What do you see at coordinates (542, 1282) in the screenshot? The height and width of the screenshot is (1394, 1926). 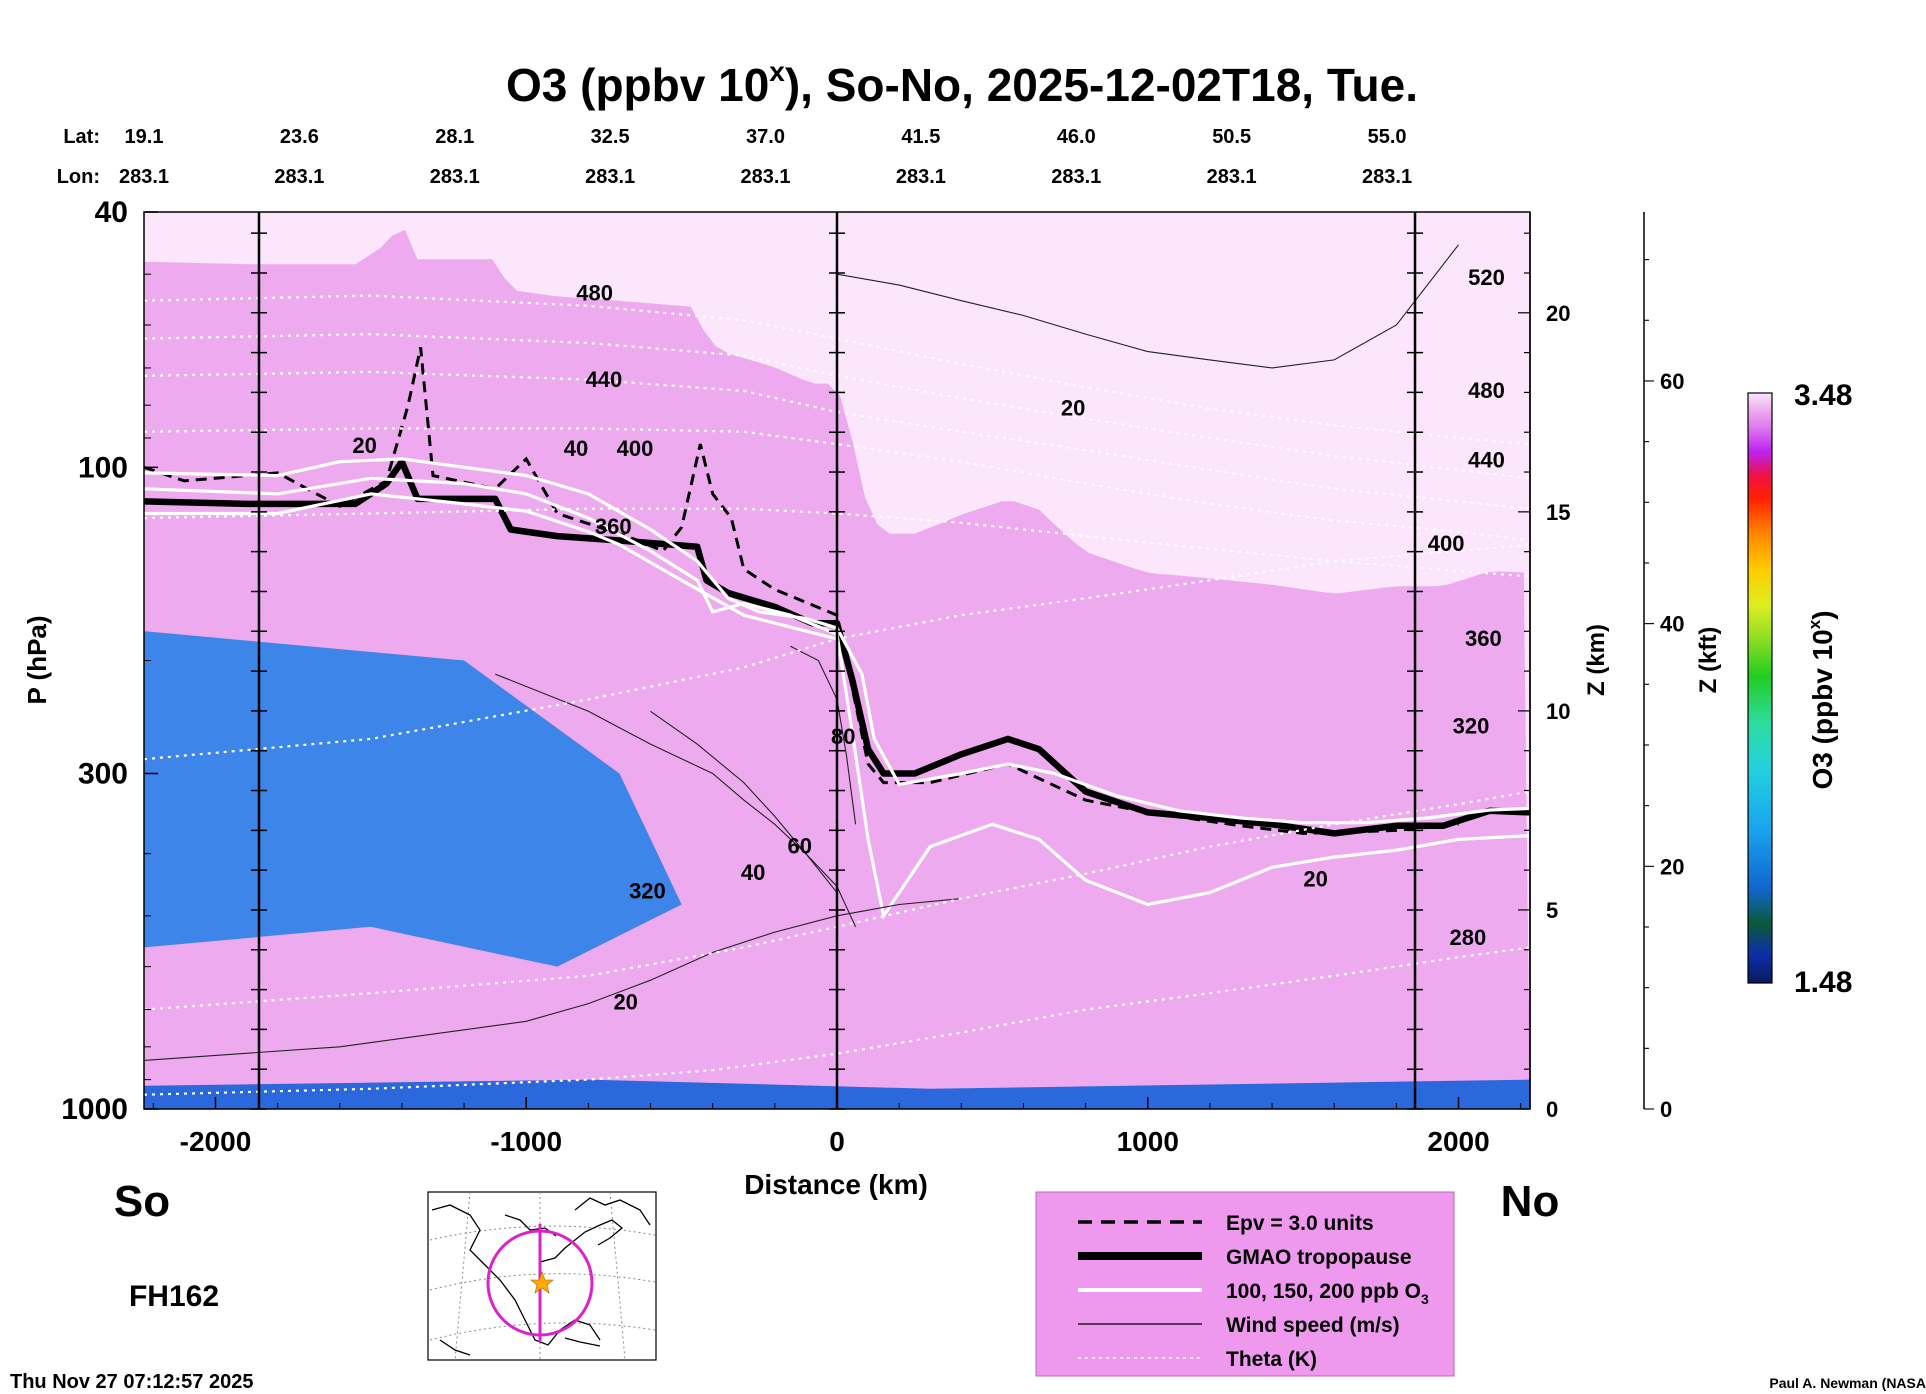 I see `map-center-star-icon` at bounding box center [542, 1282].